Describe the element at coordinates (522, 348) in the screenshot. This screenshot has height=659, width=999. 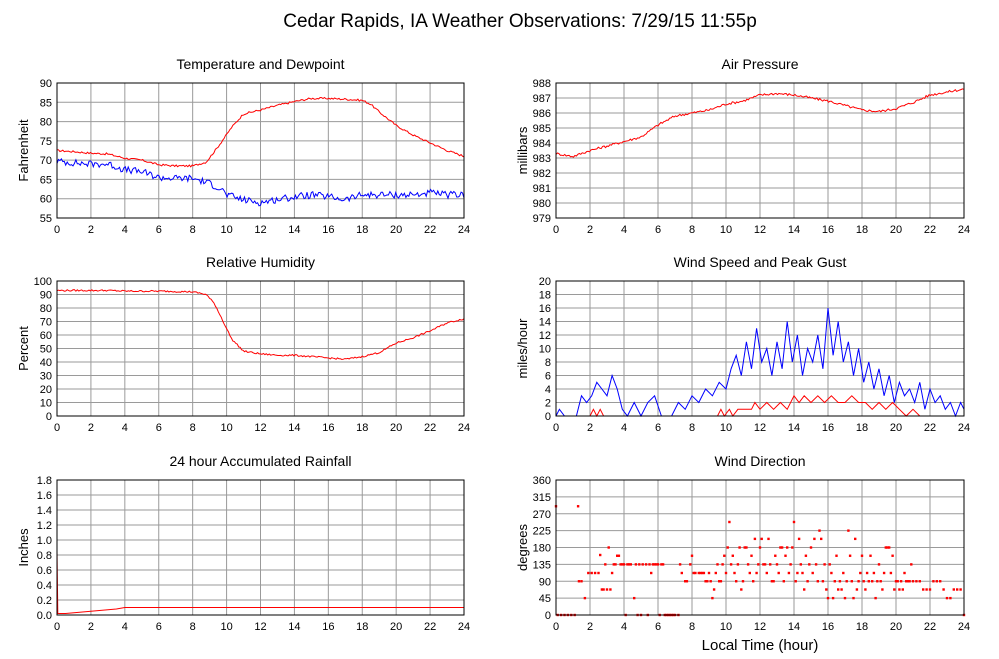
I see `y-axis-label: miles/hour` at that location.